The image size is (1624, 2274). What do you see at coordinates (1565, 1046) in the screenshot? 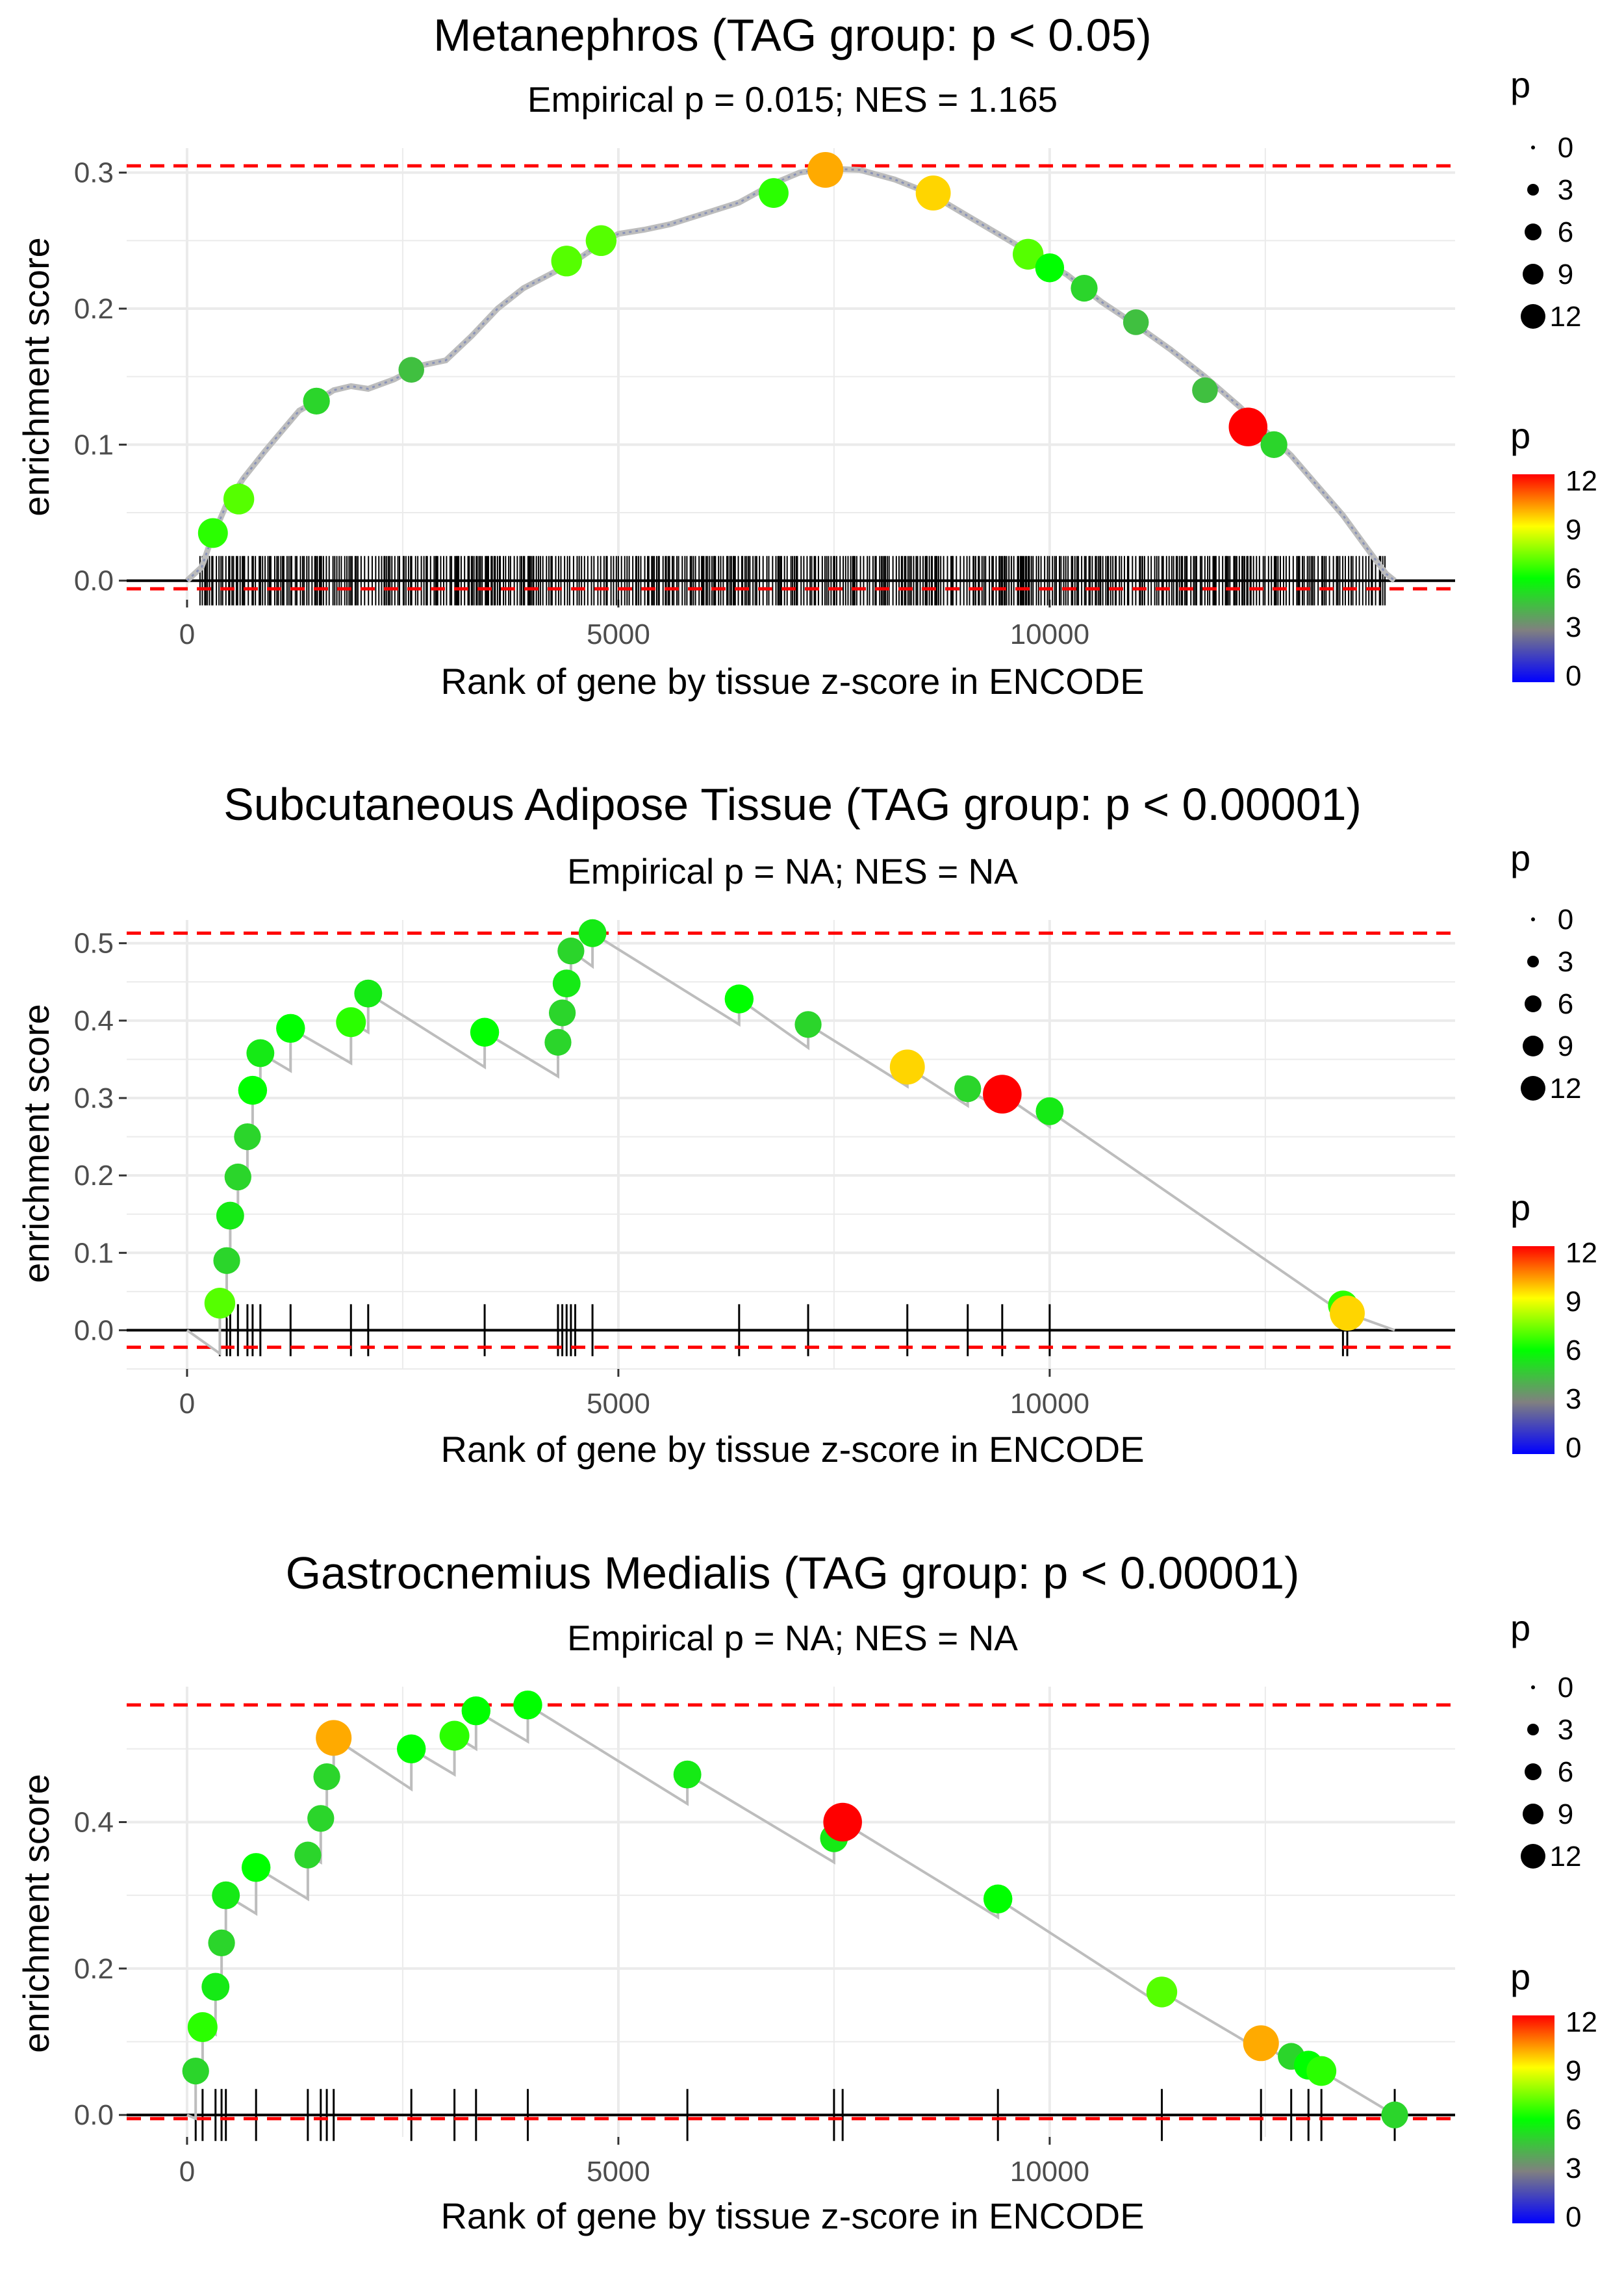
I see `size-legend-label: 9` at bounding box center [1565, 1046].